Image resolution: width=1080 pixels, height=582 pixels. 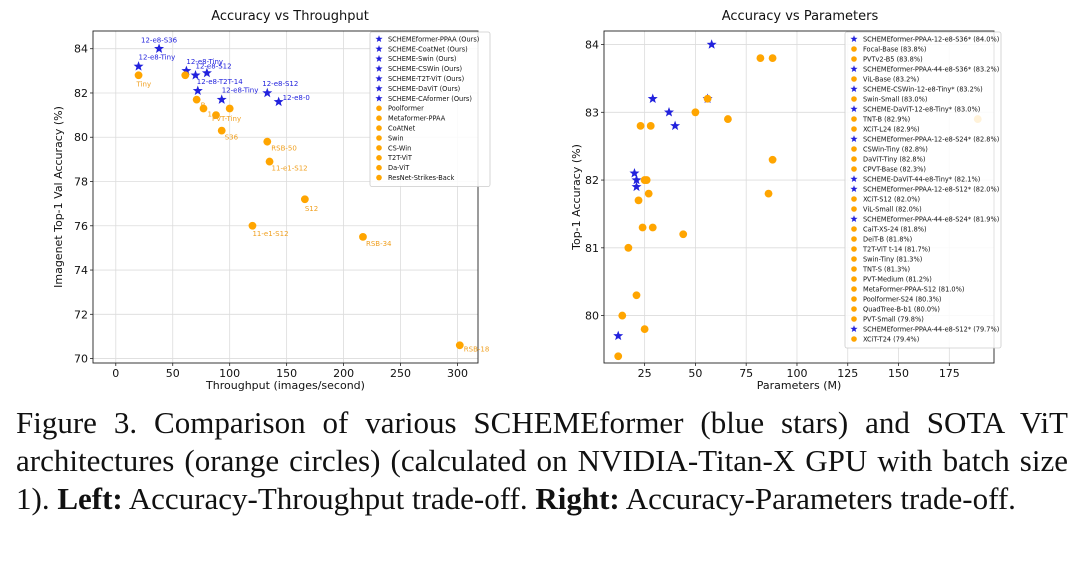 I want to click on data-point-label: RSB-18, so click(x=477, y=349).